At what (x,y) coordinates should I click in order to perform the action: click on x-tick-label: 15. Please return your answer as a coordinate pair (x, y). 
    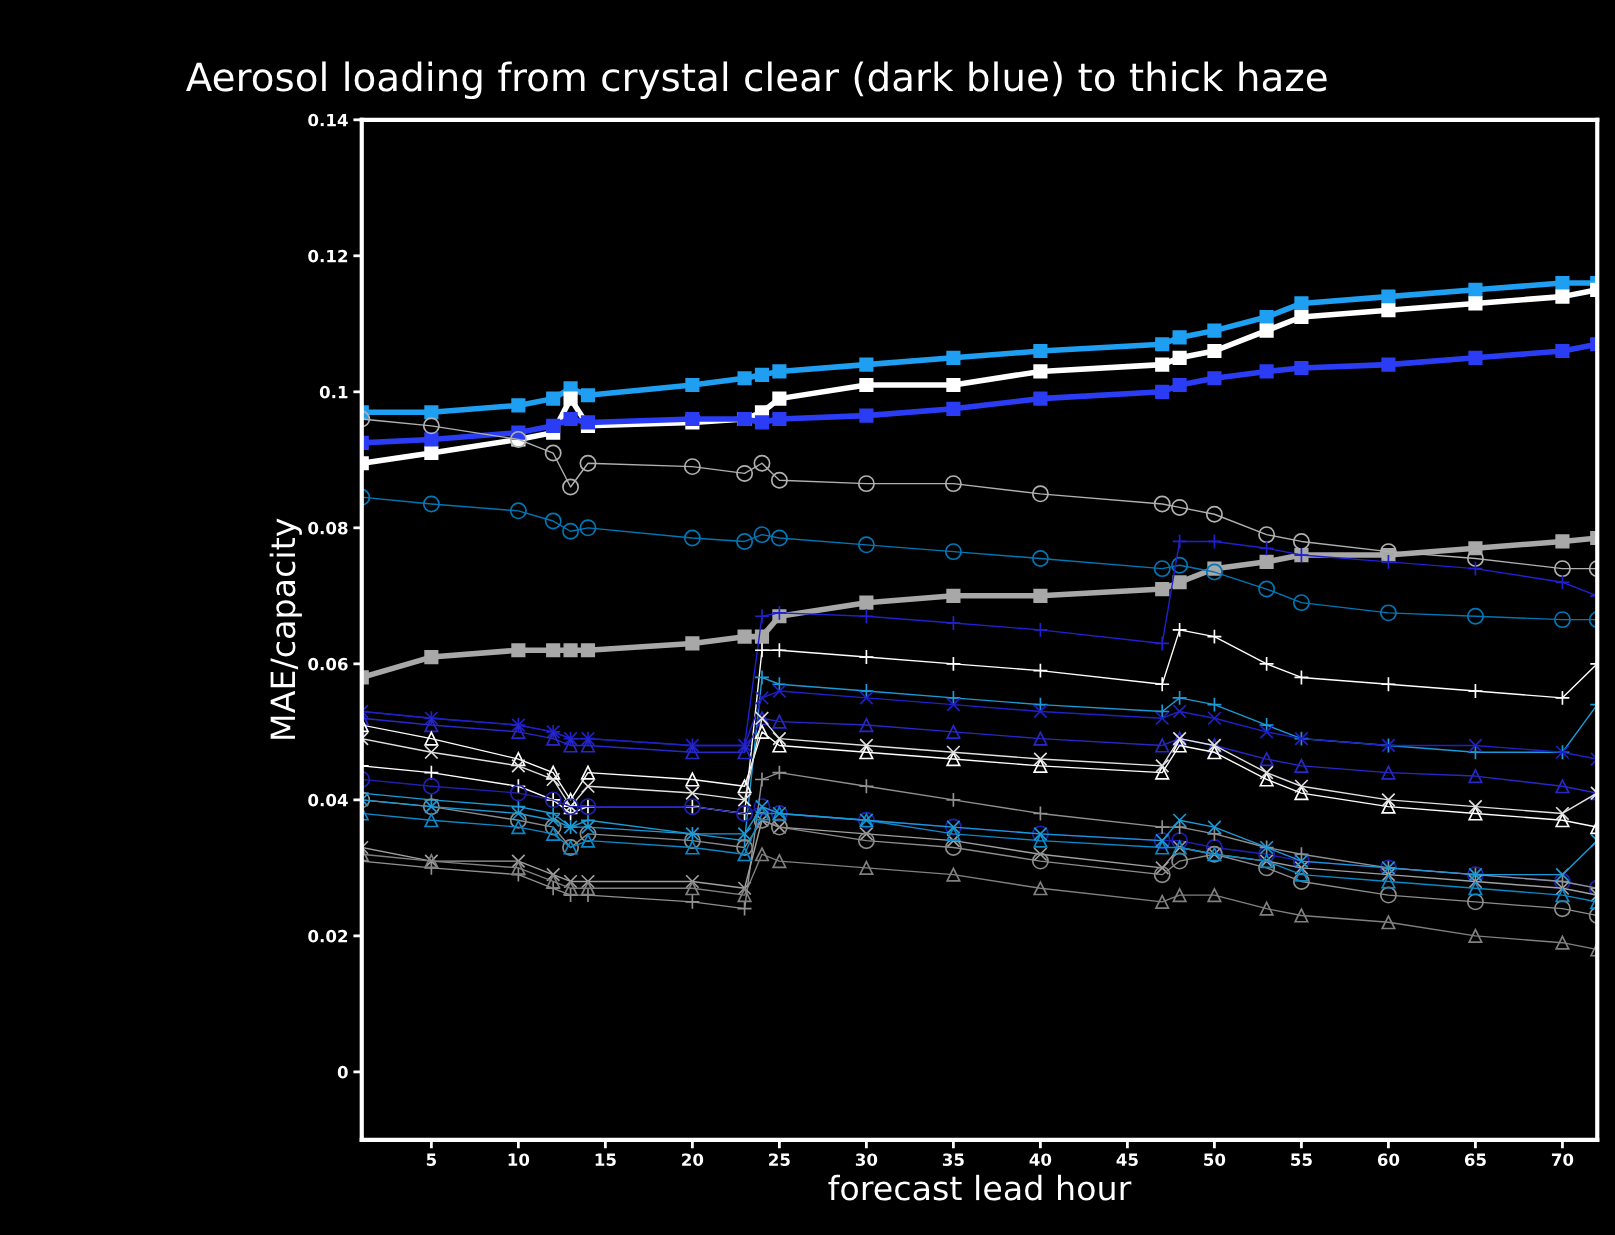
    Looking at the image, I should click on (605, 1159).